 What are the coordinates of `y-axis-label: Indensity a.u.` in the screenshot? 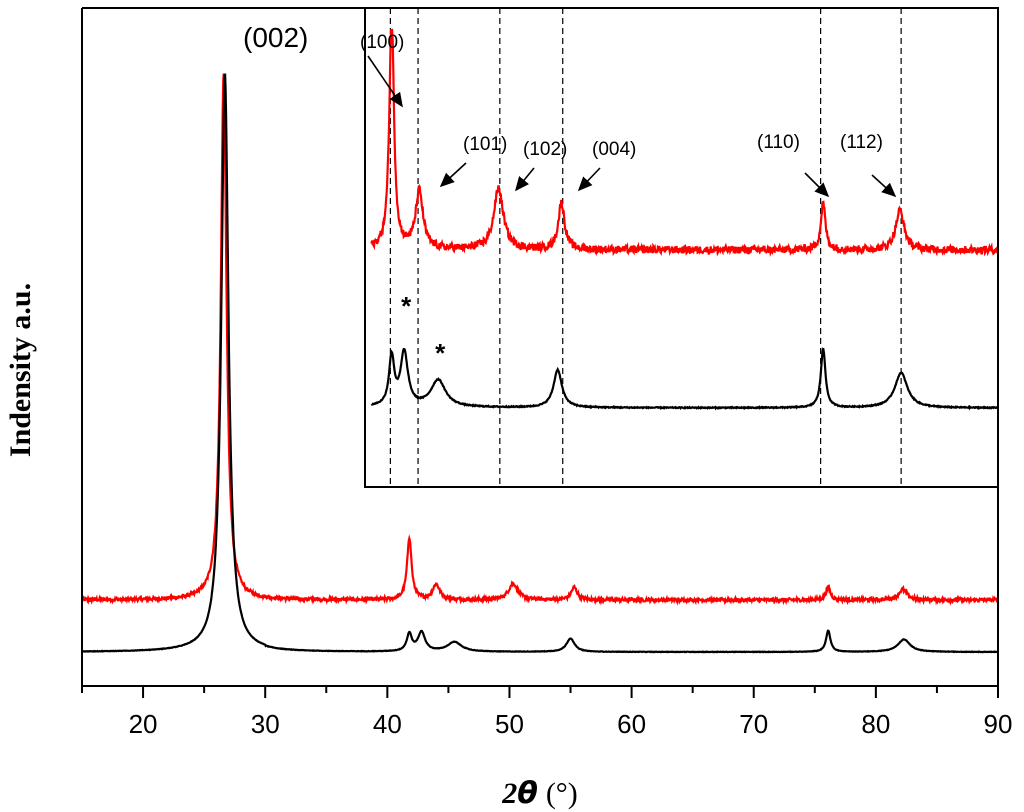 It's located at (20, 370).